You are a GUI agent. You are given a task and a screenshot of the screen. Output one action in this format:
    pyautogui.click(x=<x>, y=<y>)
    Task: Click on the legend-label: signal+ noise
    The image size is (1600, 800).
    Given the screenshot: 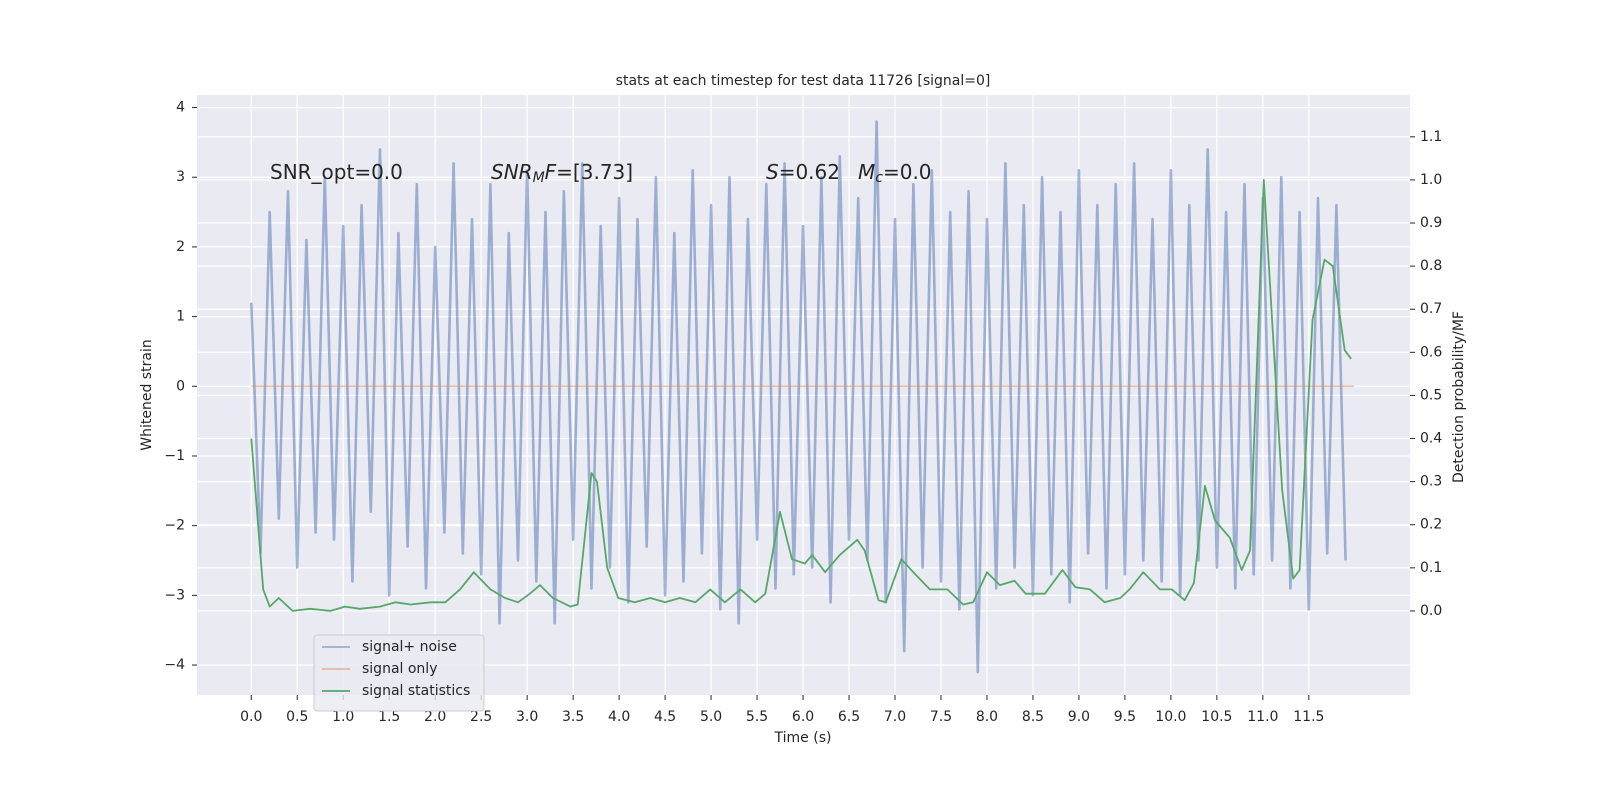 What is the action you would take?
    pyautogui.click(x=409, y=647)
    